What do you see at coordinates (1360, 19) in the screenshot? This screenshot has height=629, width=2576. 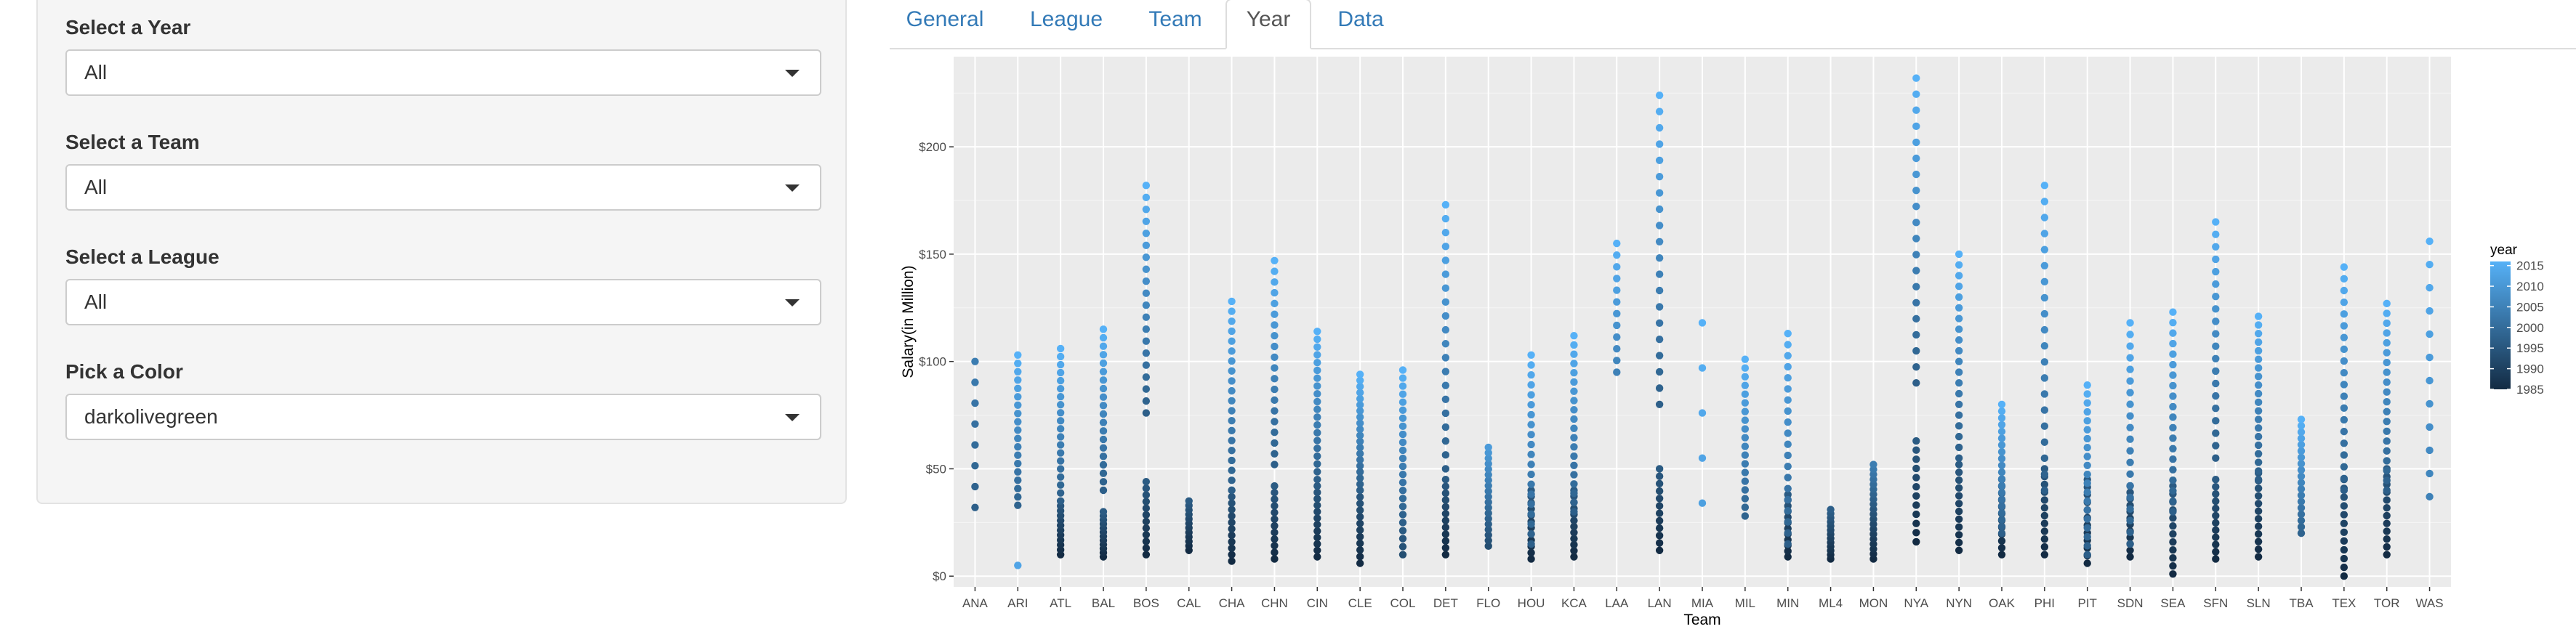 I see `tab-data: Data` at bounding box center [1360, 19].